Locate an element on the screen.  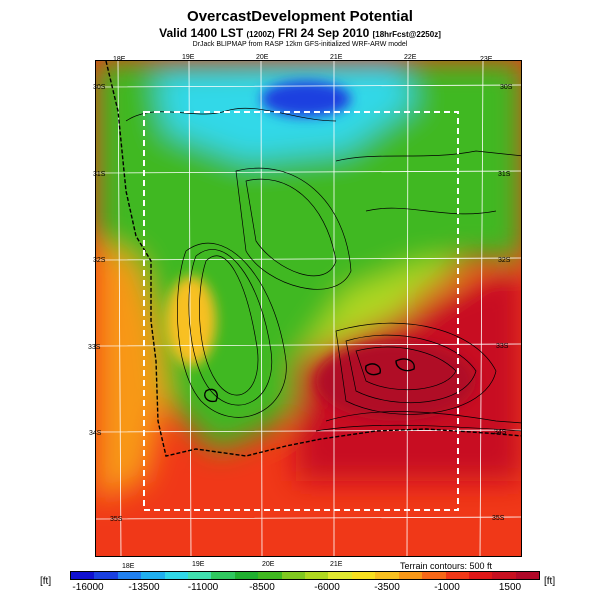
utc-time: (1200Z) is located at coordinates (260, 34).